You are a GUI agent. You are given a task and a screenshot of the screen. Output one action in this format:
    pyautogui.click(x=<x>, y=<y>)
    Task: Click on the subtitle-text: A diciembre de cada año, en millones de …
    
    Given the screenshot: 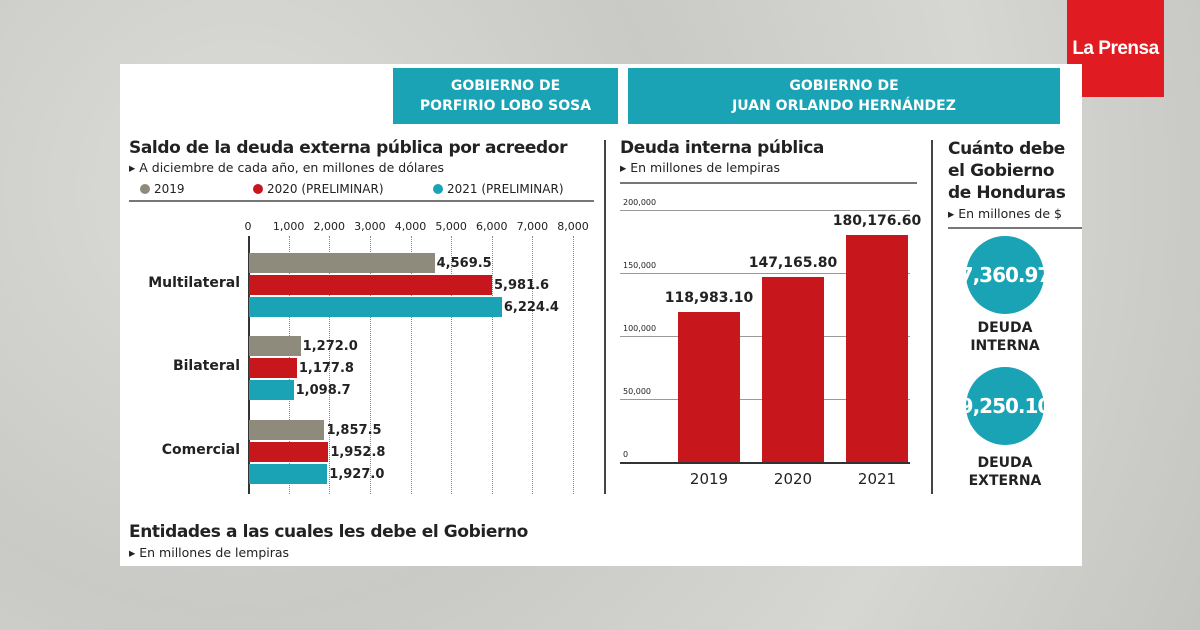 What is the action you would take?
    pyautogui.click(x=292, y=167)
    